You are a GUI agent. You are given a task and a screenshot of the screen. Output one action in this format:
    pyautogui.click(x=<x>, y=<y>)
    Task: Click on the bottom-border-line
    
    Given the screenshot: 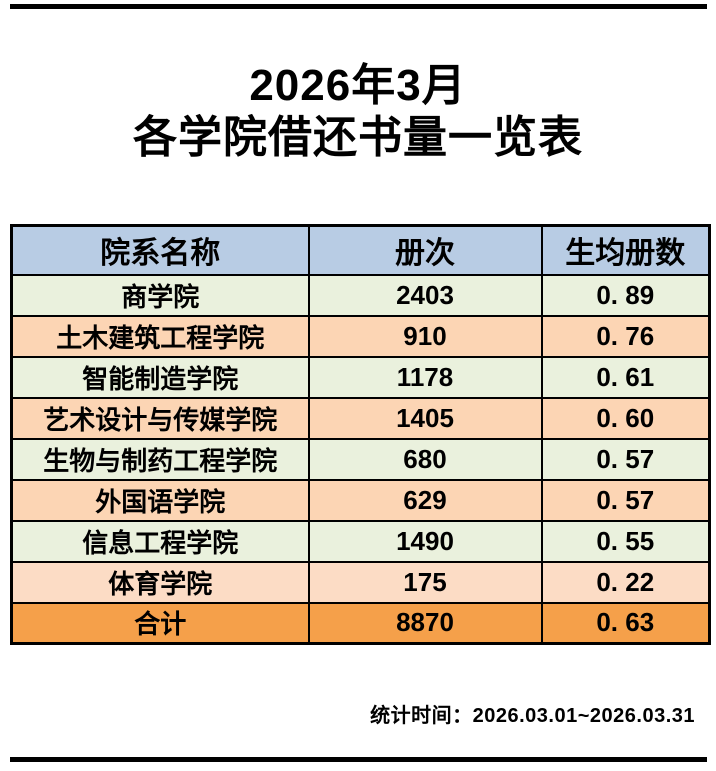 What is the action you would take?
    pyautogui.click(x=358, y=759)
    